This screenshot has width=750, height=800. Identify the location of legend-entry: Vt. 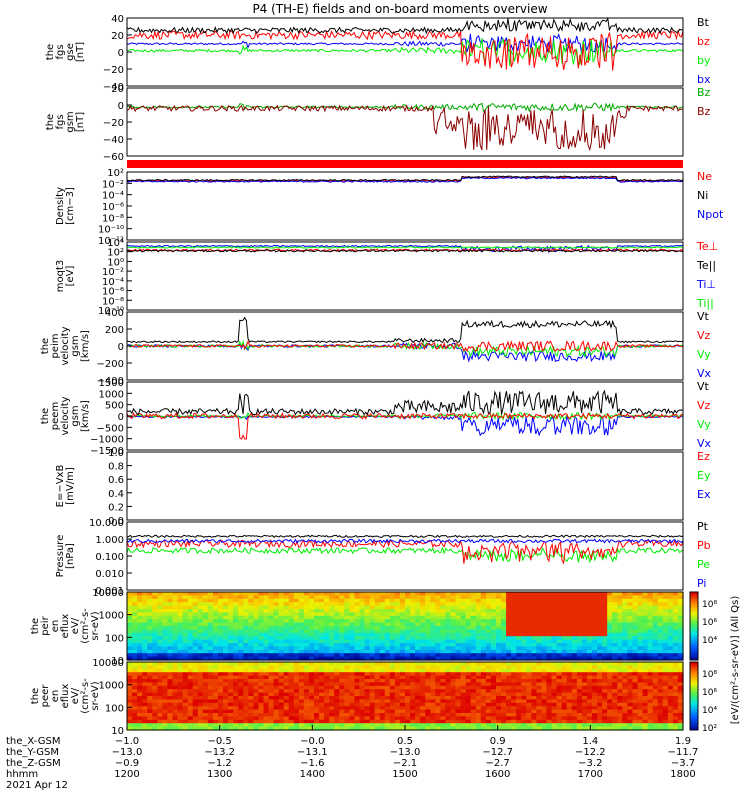
(703, 316).